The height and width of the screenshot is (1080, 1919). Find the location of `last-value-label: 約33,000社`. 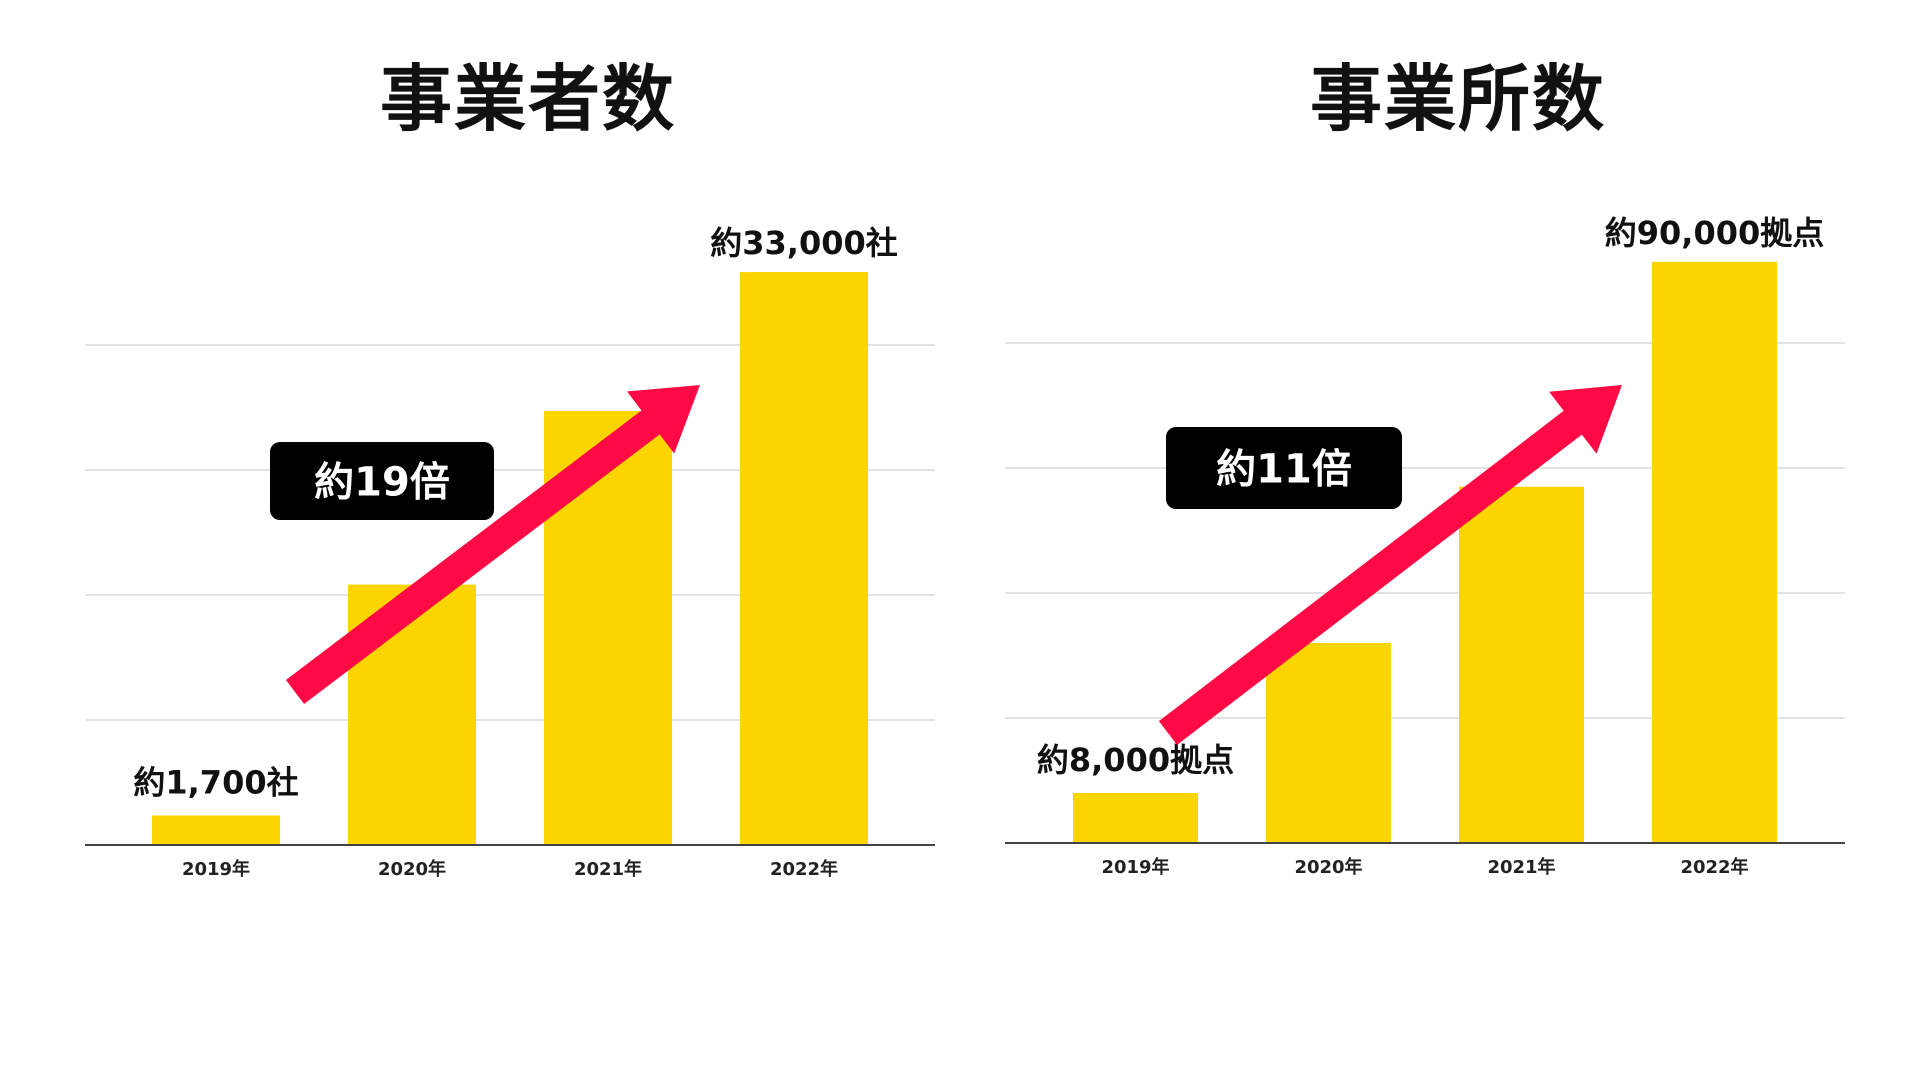

last-value-label: 約33,000社 is located at coordinates (804, 243).